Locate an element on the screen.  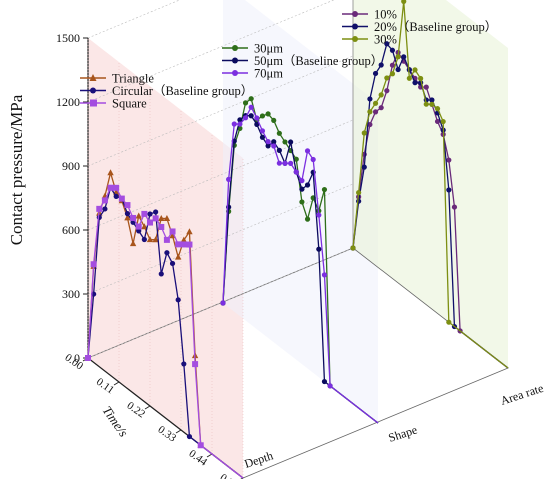
legend-label: 10% is located at coordinates (385, 15).